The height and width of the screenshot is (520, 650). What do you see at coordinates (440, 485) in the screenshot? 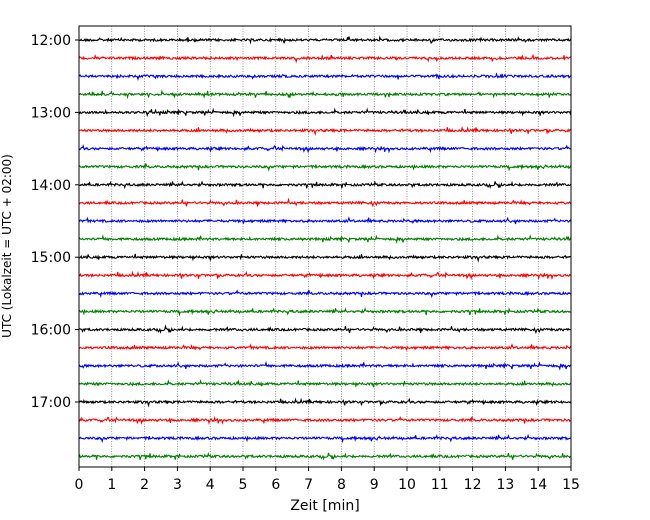
I see `x-tick-label: 11` at bounding box center [440, 485].